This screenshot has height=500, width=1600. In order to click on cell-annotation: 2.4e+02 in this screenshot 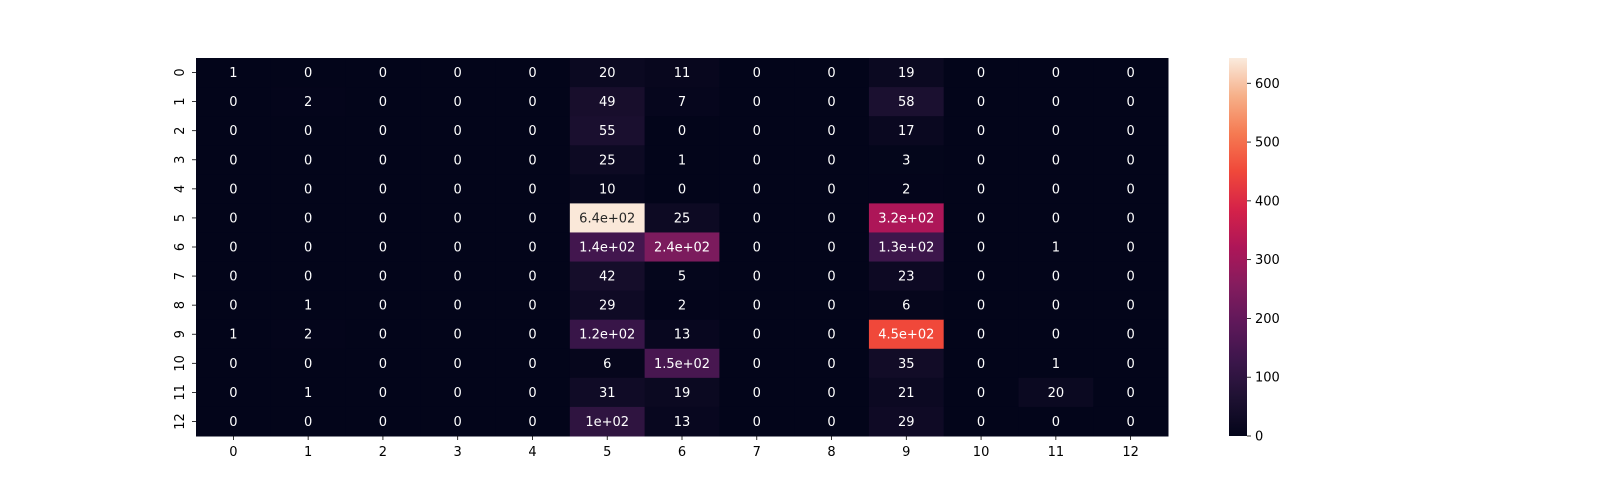, I will do `click(682, 248)`.